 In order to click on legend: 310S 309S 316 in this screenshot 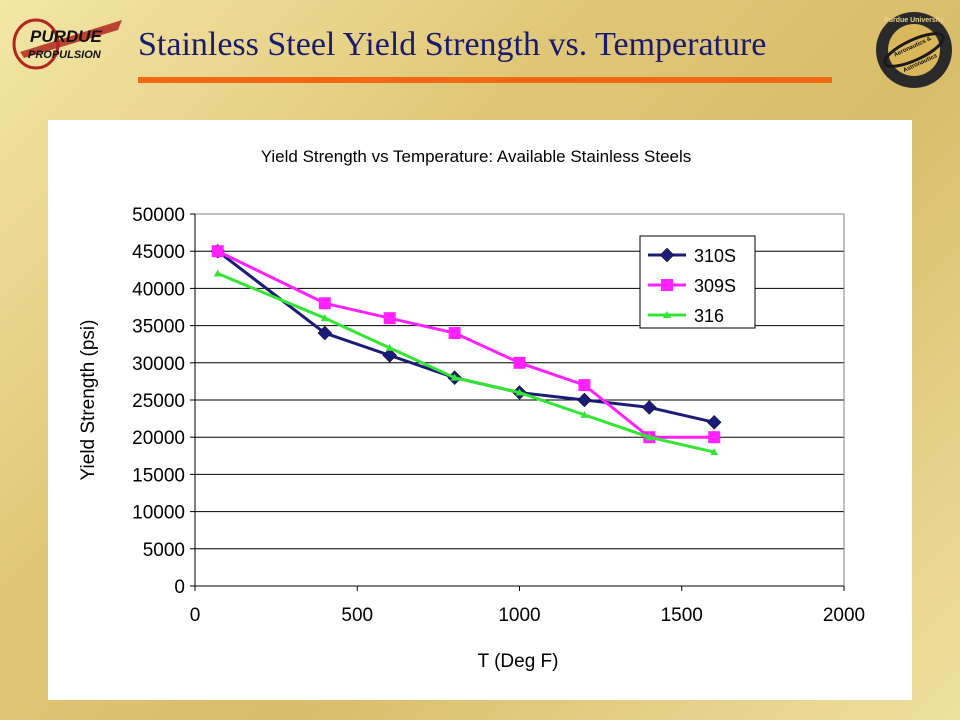, I will do `click(697, 282)`.